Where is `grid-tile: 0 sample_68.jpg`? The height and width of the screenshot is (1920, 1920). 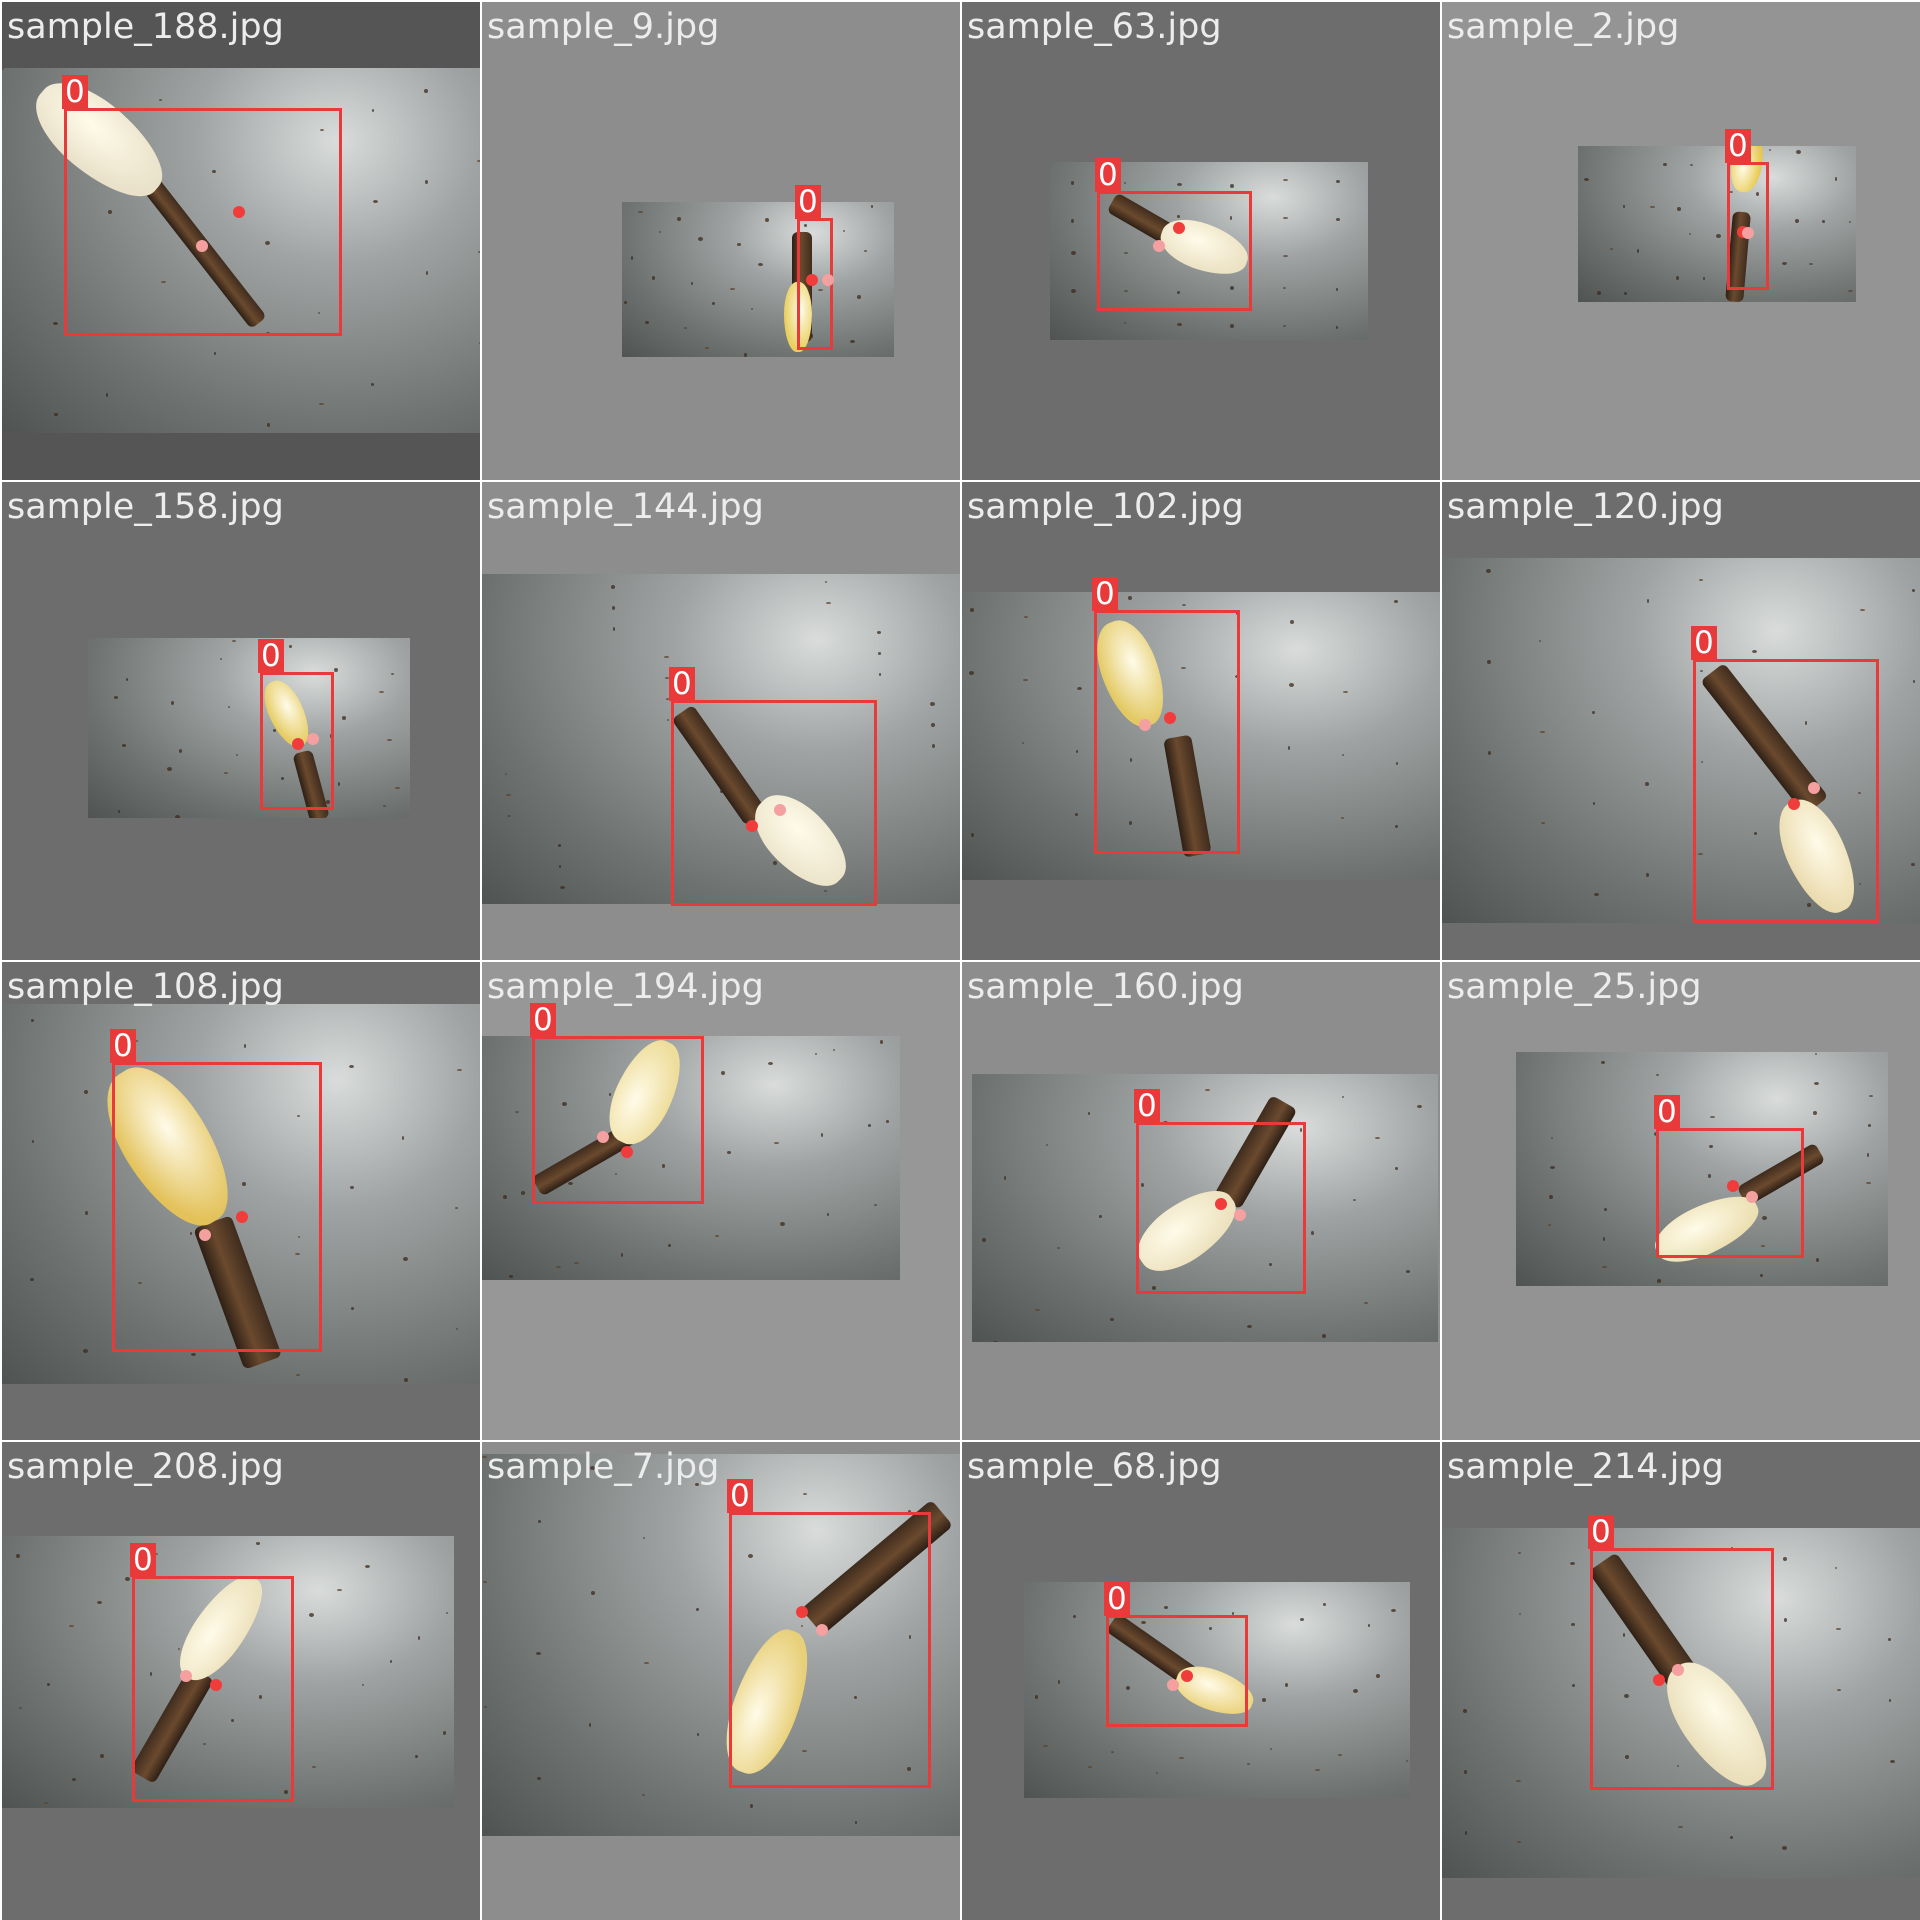
grid-tile: 0 sample_68.jpg is located at coordinates (1201, 1681).